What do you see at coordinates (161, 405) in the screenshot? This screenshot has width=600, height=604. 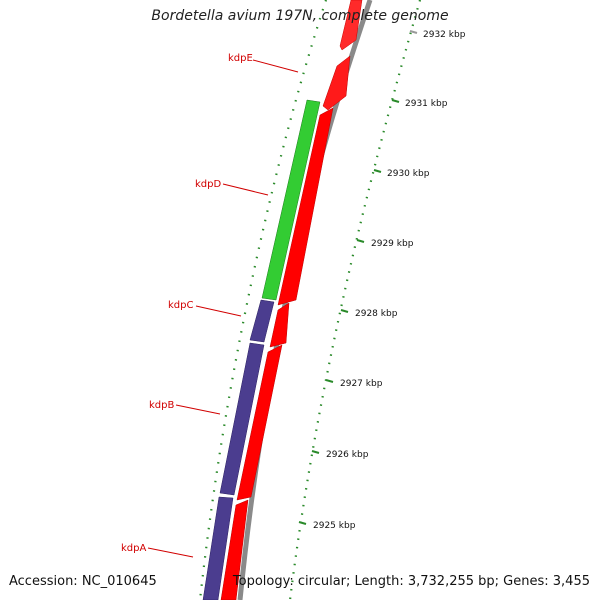 I see `gene-label-kdpB: kdpB` at bounding box center [161, 405].